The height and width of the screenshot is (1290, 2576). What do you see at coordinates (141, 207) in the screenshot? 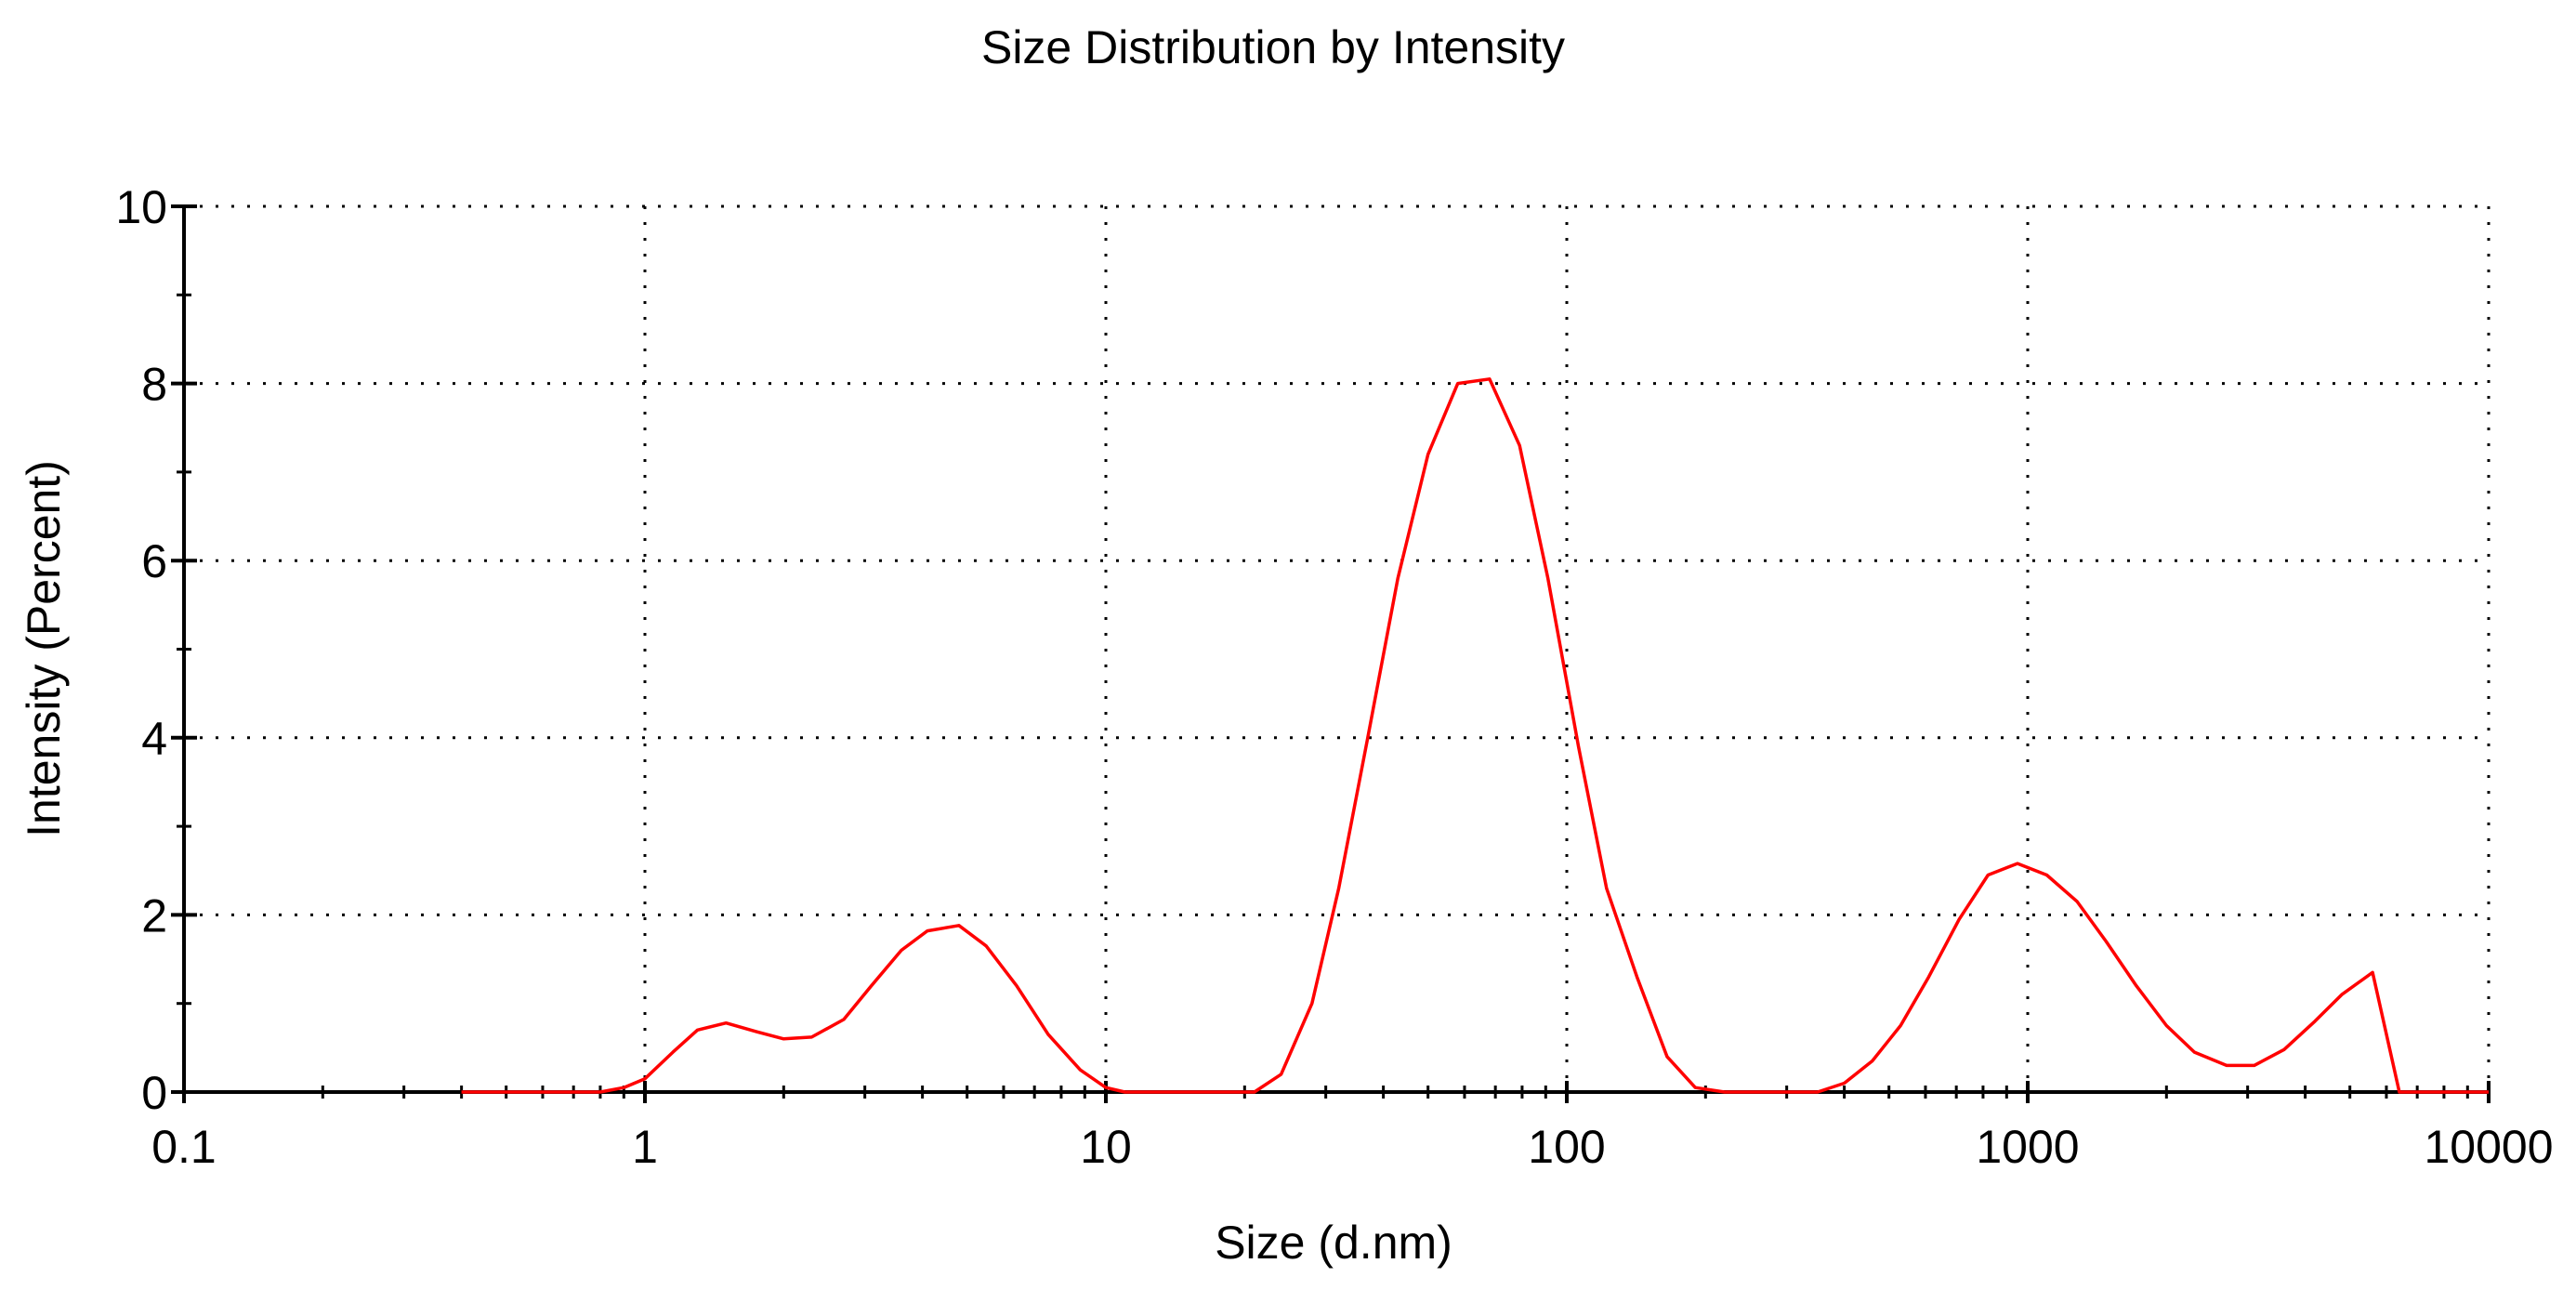
I see `y-tick-label: 10` at bounding box center [141, 207].